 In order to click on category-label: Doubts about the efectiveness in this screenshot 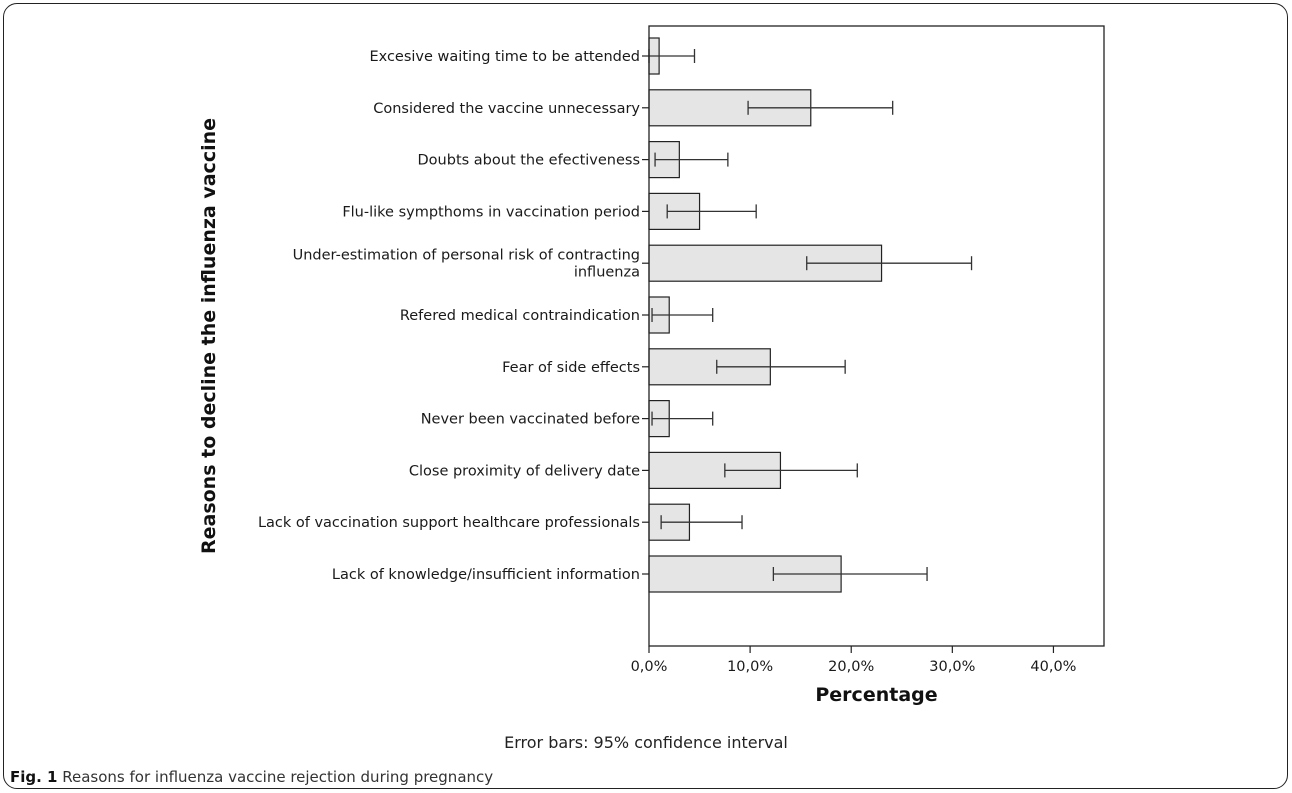, I will do `click(529, 161)`.